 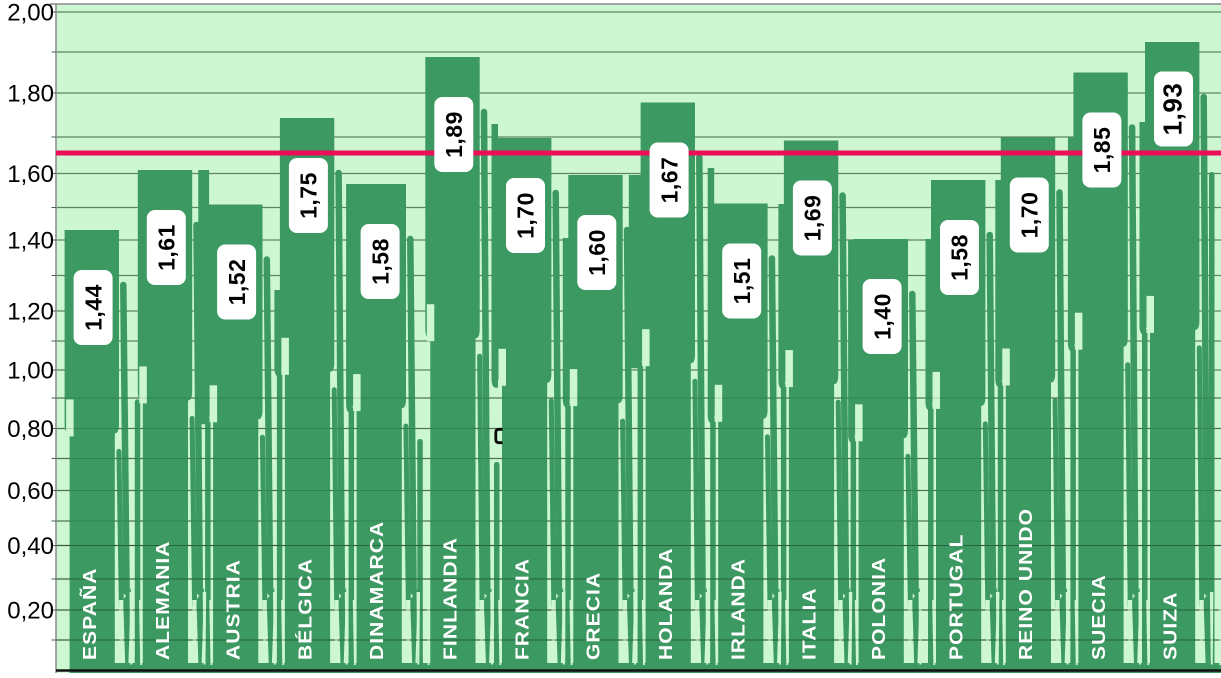 What do you see at coordinates (813, 218) in the screenshot?
I see `svg-text: 1,69` at bounding box center [813, 218].